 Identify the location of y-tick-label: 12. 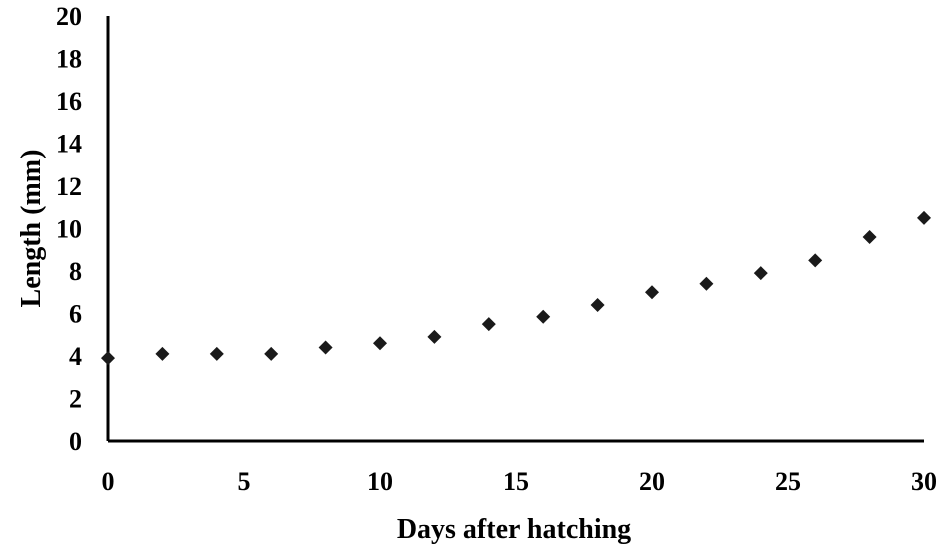
(69, 186).